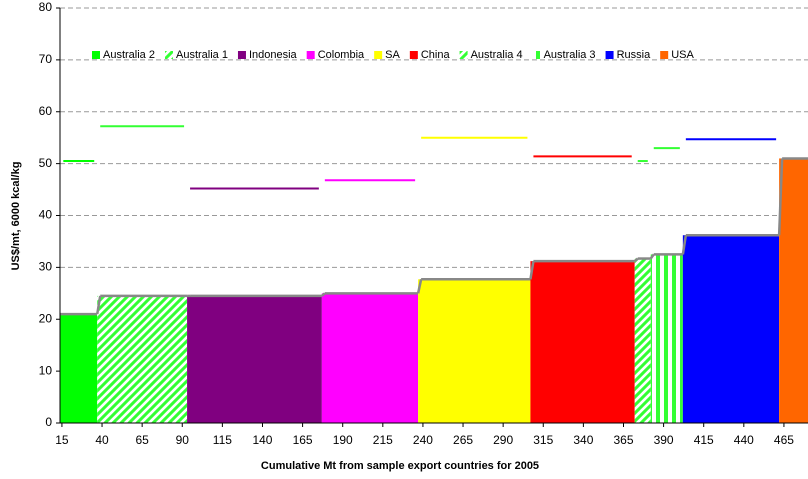 The width and height of the screenshot is (808, 479). Describe the element at coordinates (497, 55) in the screenshot. I see `legend-label: Australia 4` at that location.